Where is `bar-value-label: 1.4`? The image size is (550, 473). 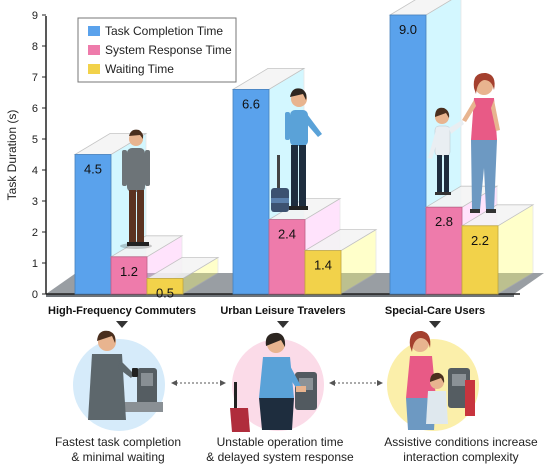 bar-value-label: 1.4 is located at coordinates (323, 265).